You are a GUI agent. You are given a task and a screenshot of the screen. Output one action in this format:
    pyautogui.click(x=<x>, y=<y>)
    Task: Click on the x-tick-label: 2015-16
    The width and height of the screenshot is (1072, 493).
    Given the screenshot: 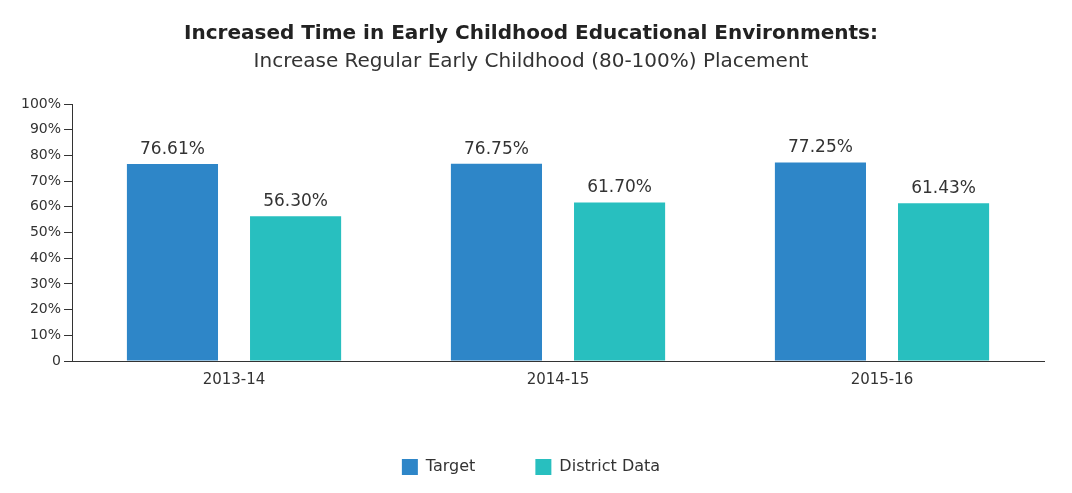 What is the action you would take?
    pyautogui.click(x=882, y=378)
    